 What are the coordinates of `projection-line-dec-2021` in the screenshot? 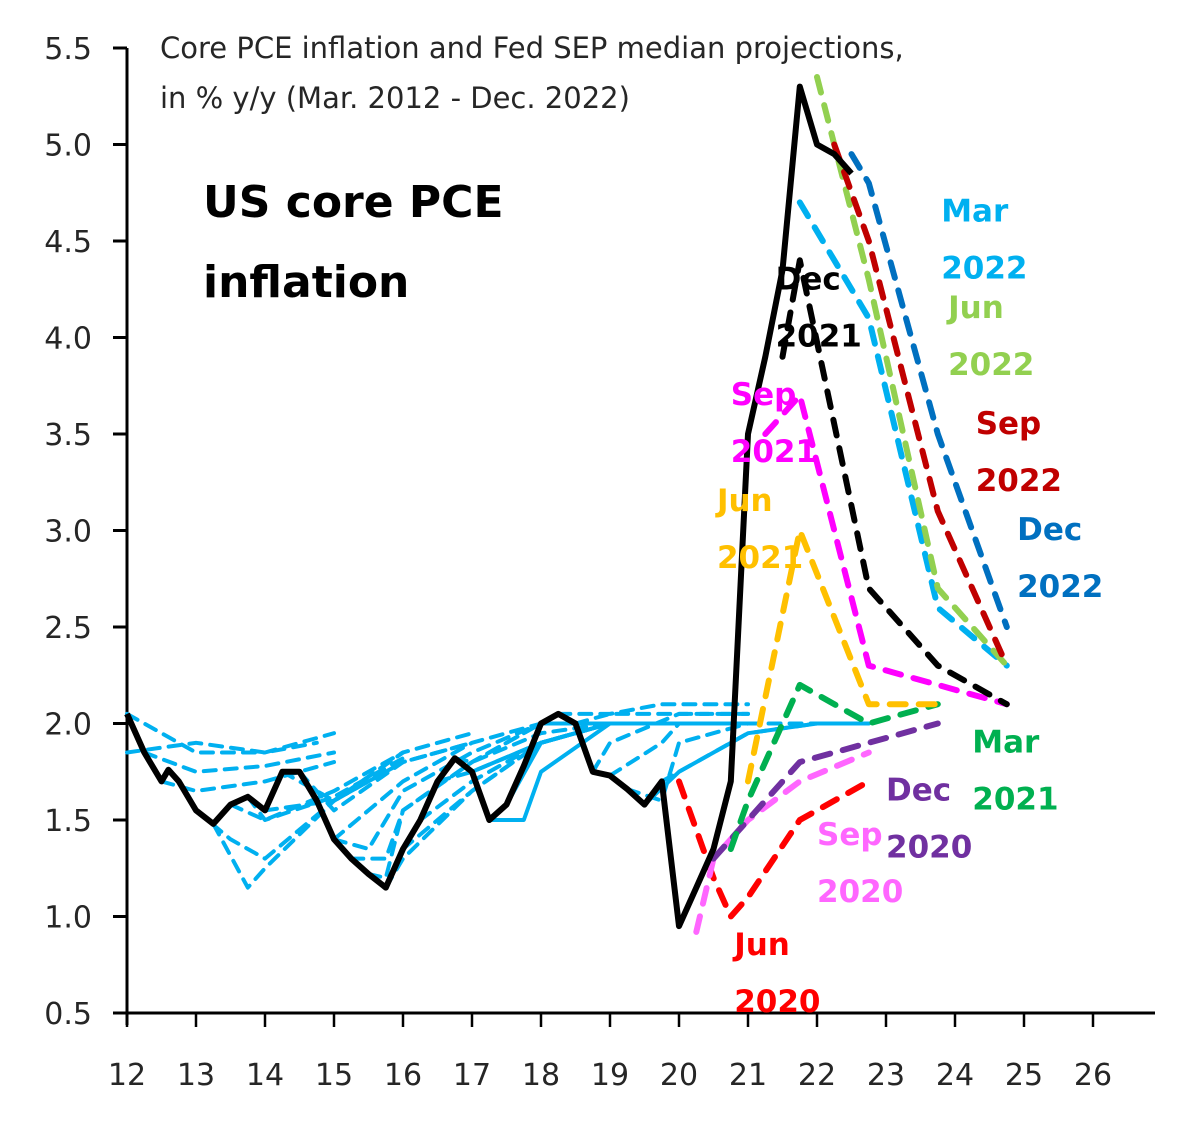 It's located at (894, 482).